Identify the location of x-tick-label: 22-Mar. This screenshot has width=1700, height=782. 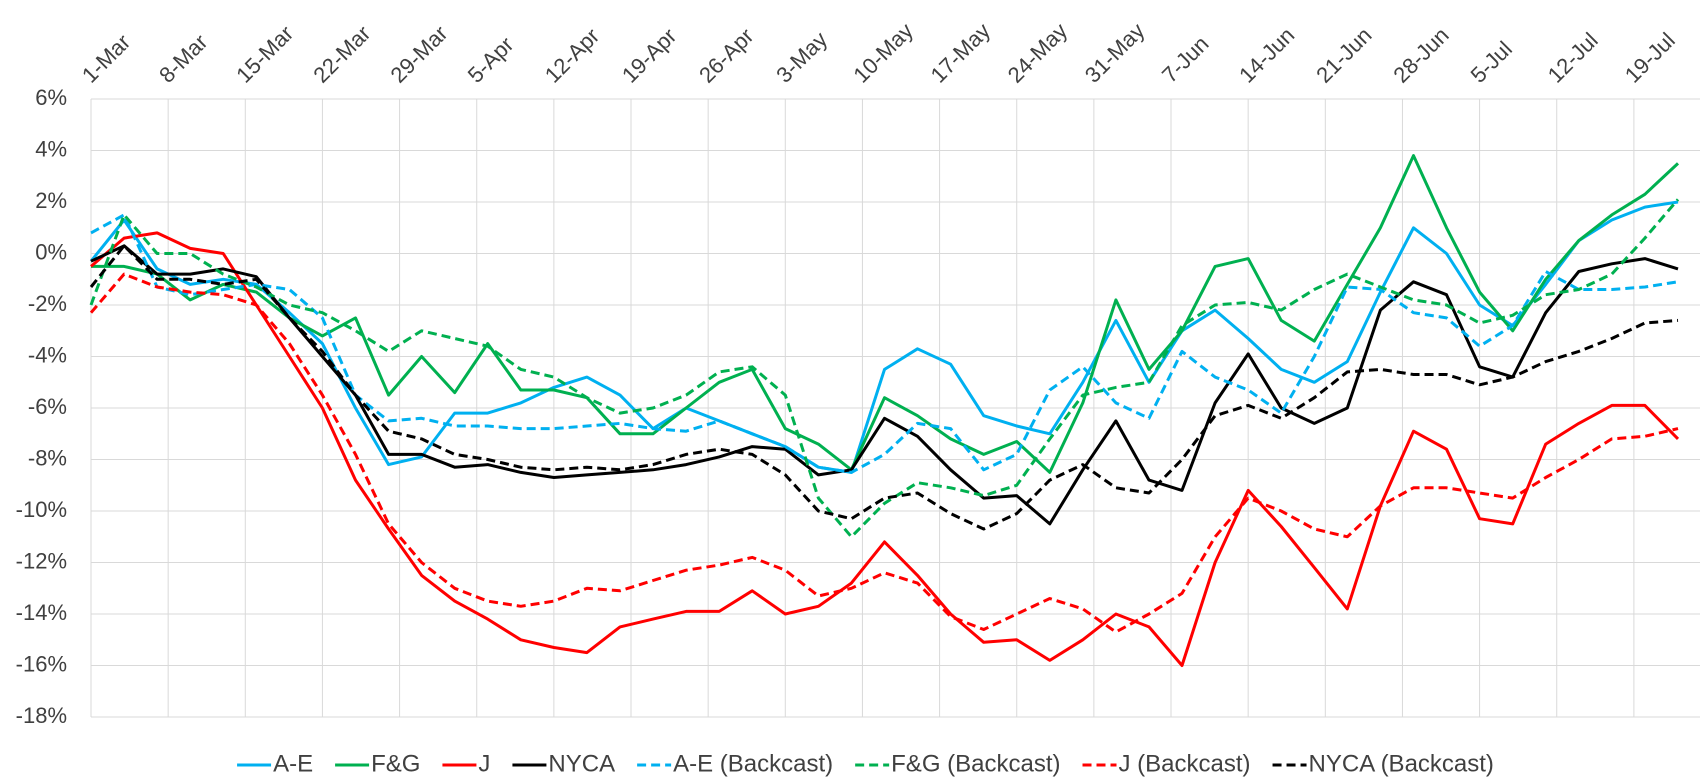
(341, 54).